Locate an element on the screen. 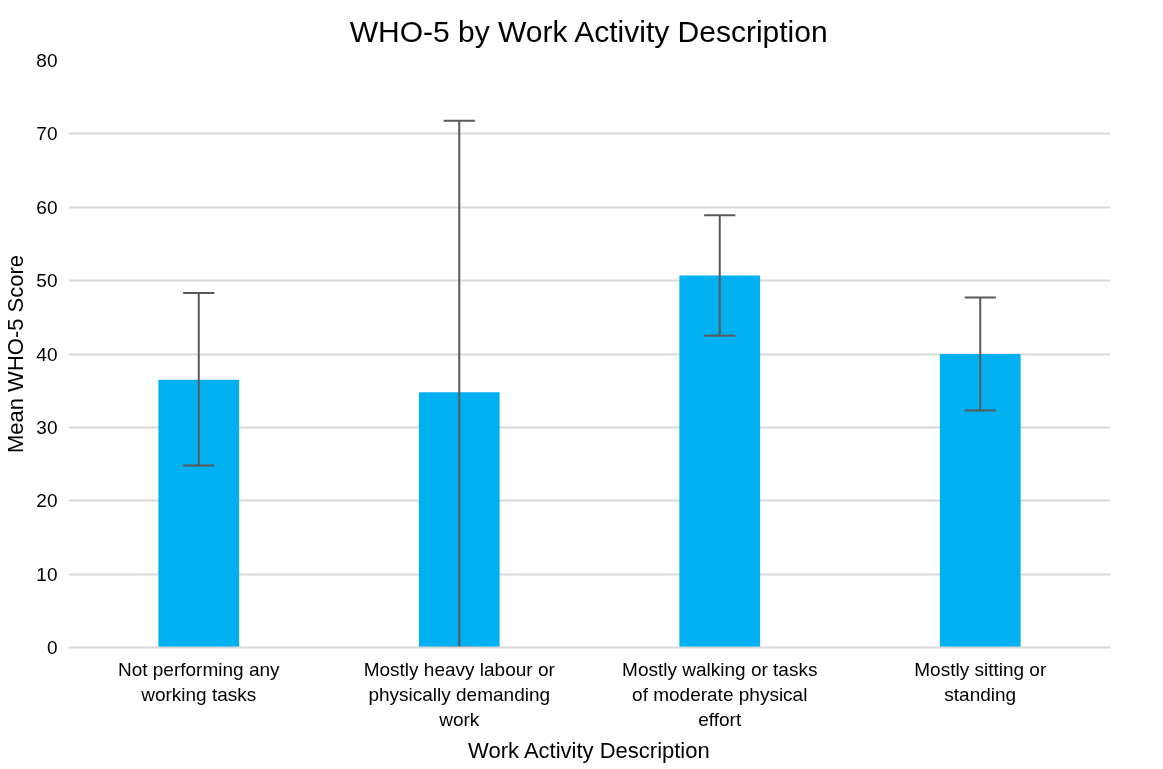 The height and width of the screenshot is (769, 1163). x-tick-label: Mostly walking or tasks of moderate physical effort is located at coordinates (720, 694).